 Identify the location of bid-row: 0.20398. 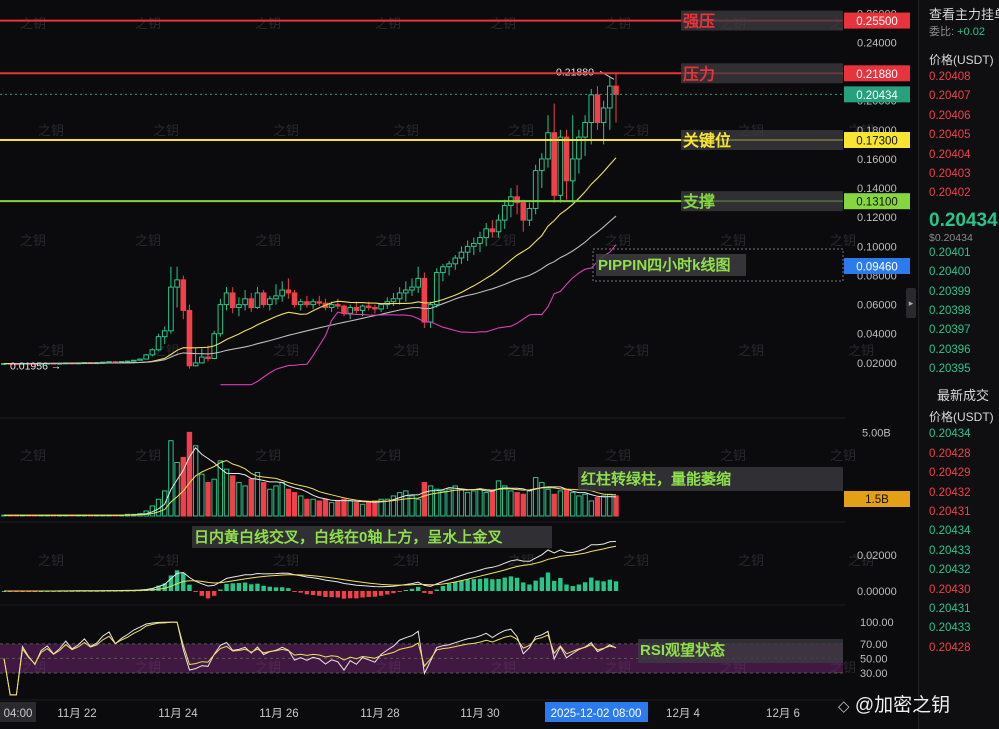
(950, 310).